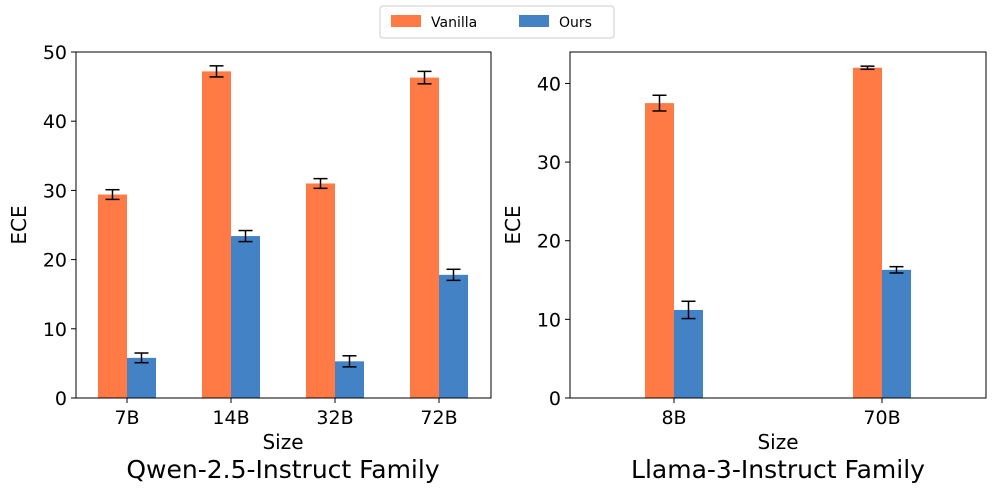  What do you see at coordinates (454, 23) in the screenshot?
I see `legend-label-vanilla: Vanilla` at bounding box center [454, 23].